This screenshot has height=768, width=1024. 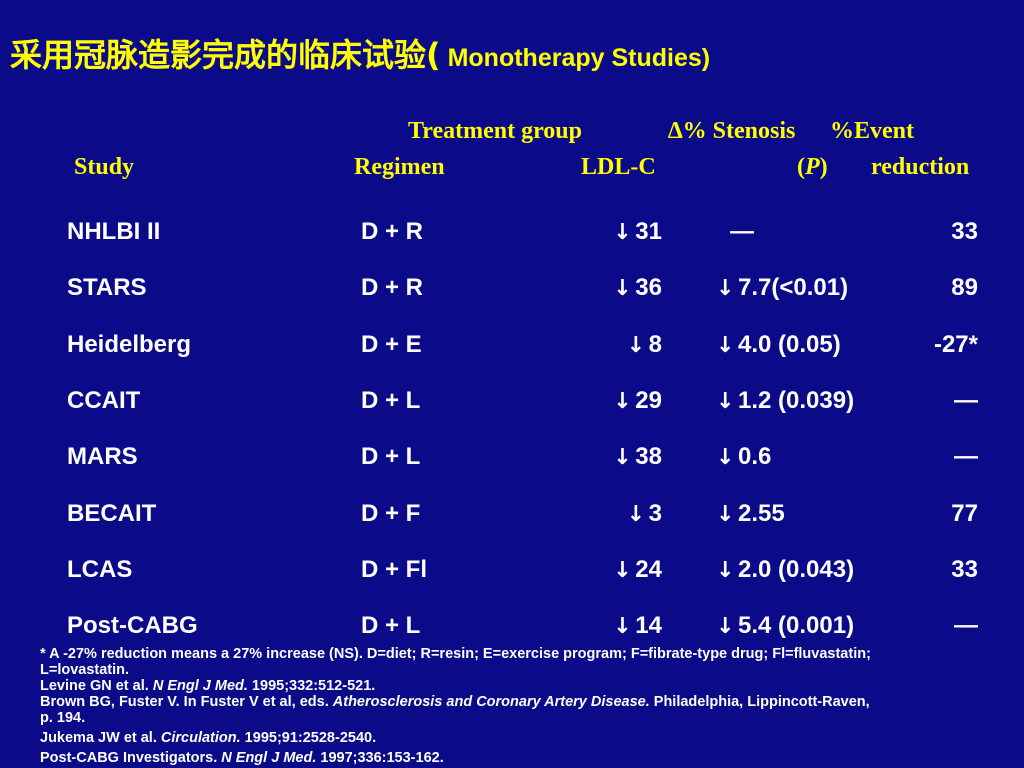 What do you see at coordinates (112, 513) in the screenshot?
I see `table-cell-study: BECAIT` at bounding box center [112, 513].